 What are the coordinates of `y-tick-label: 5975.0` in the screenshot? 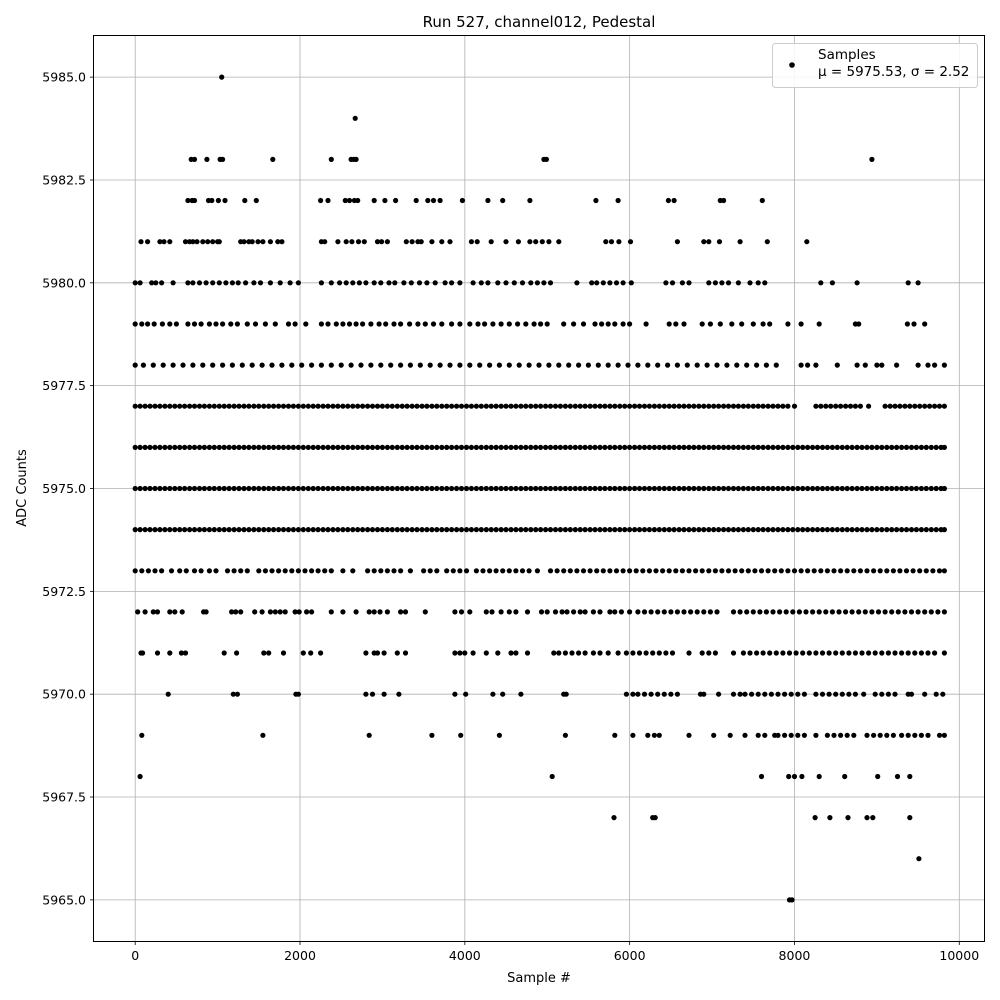 It's located at (64, 488).